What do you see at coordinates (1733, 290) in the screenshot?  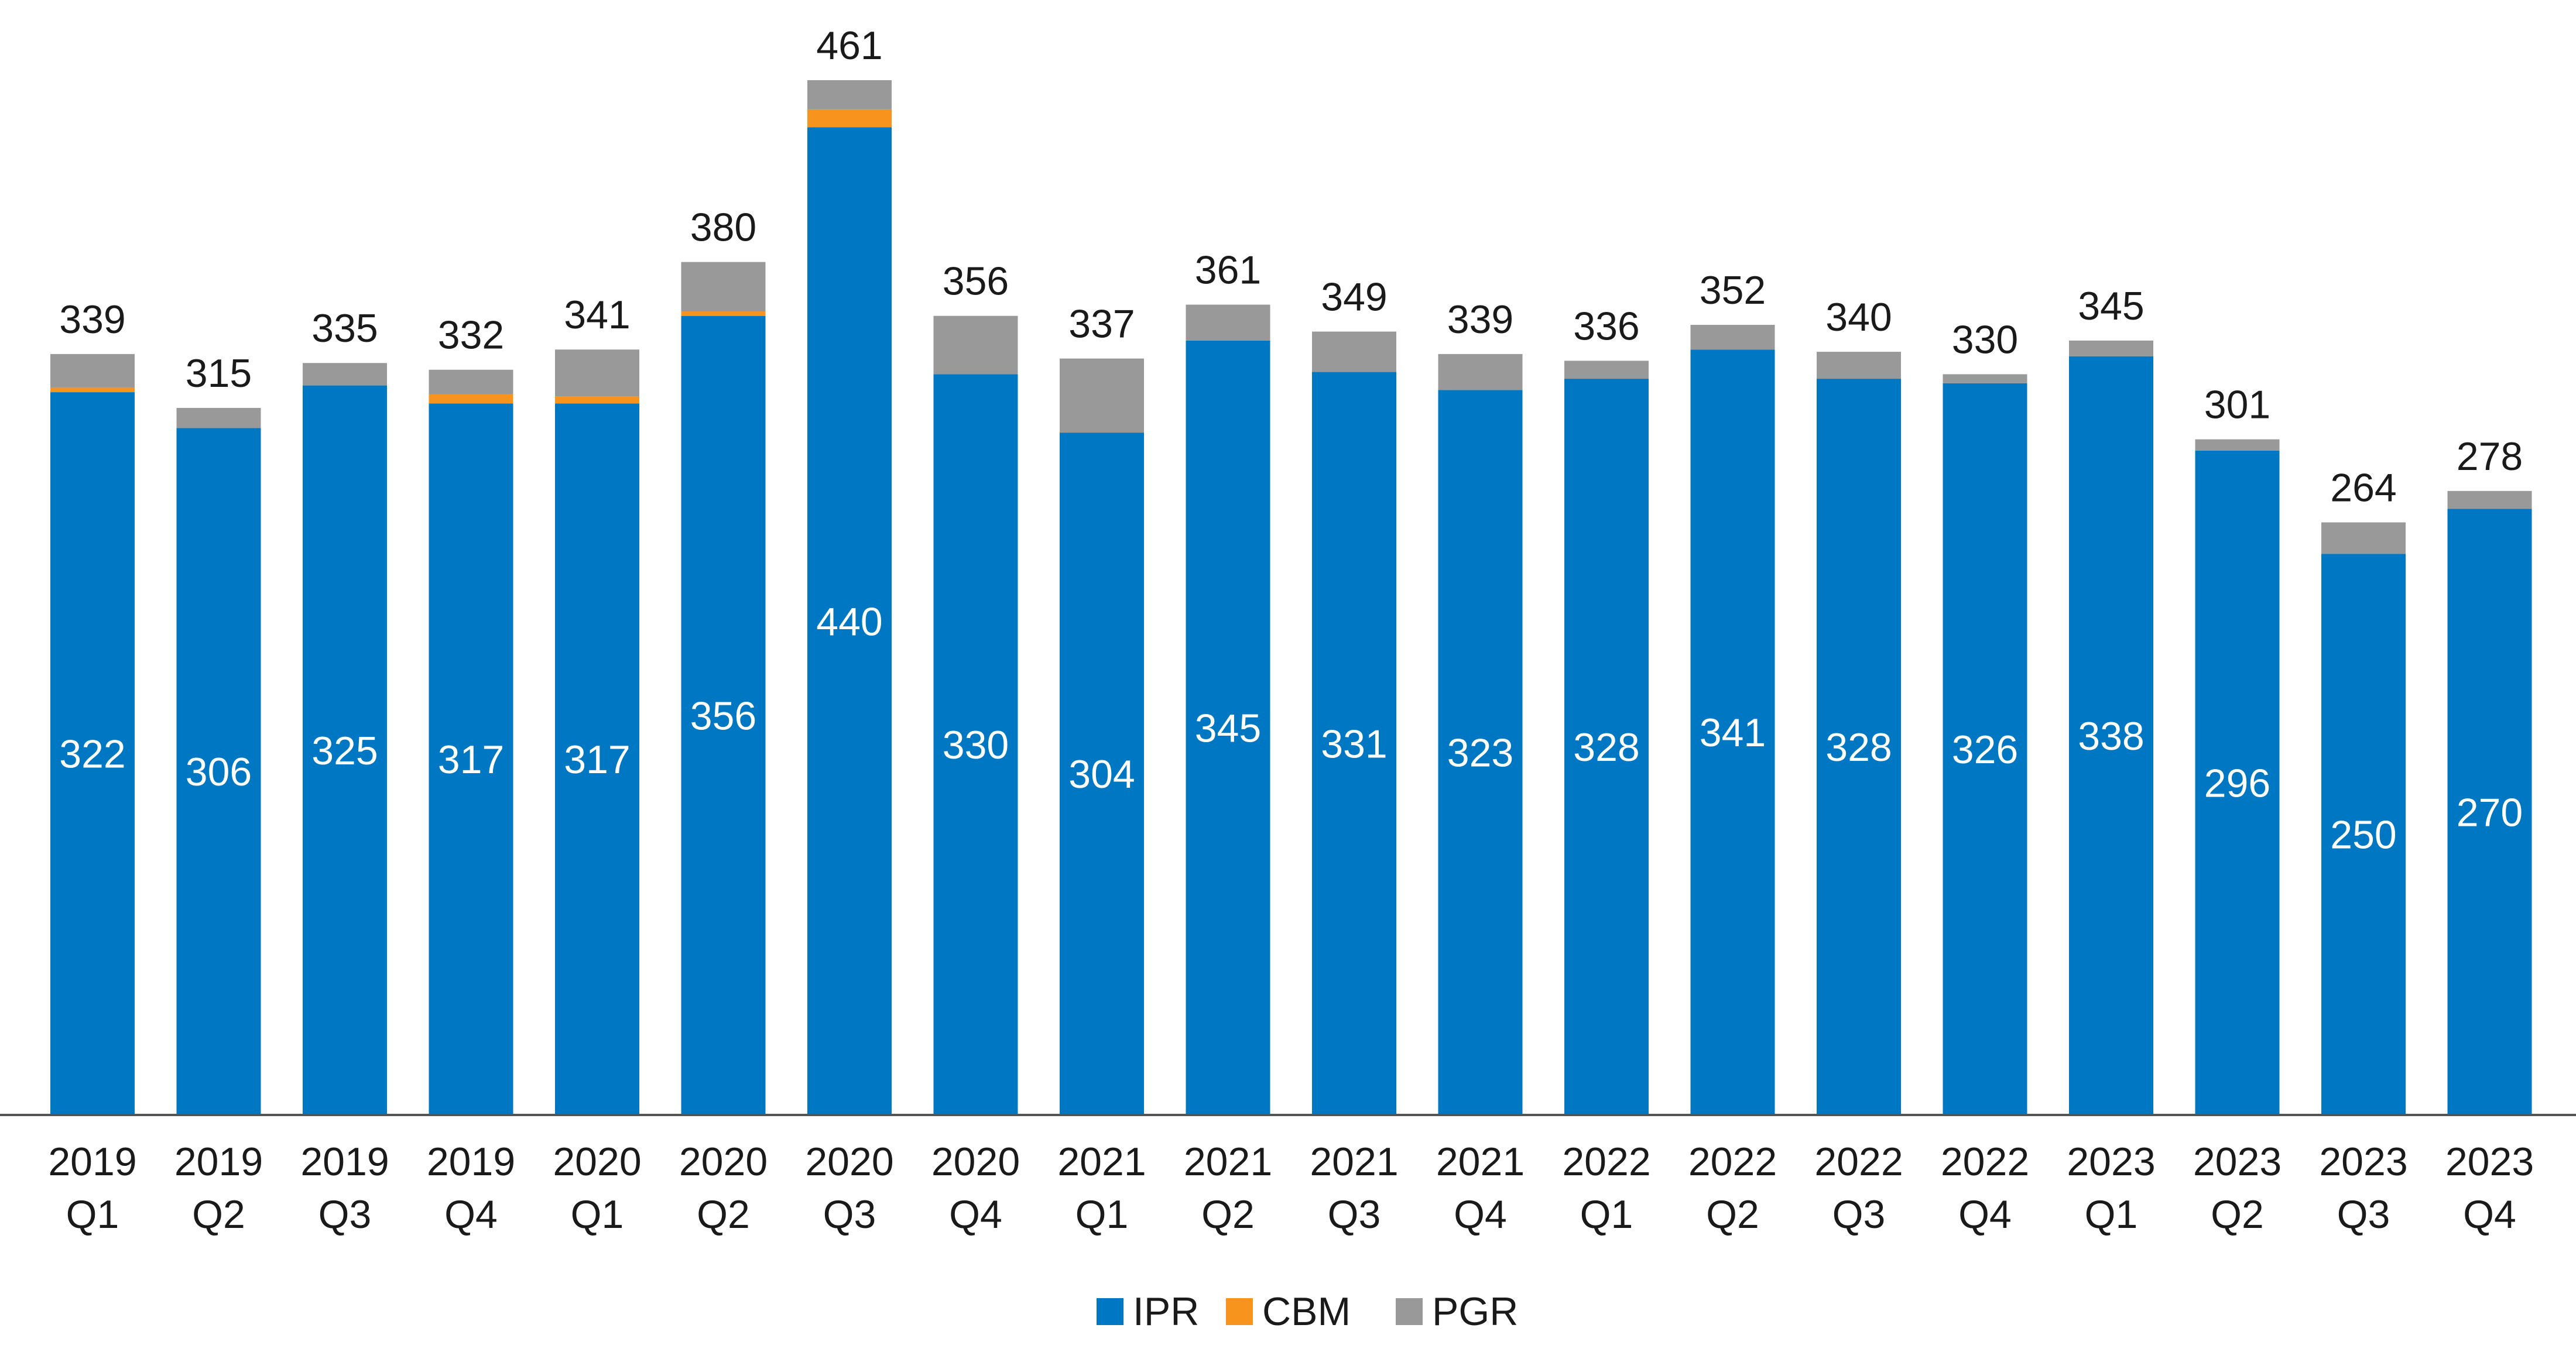 I see `total-value-label: 352` at bounding box center [1733, 290].